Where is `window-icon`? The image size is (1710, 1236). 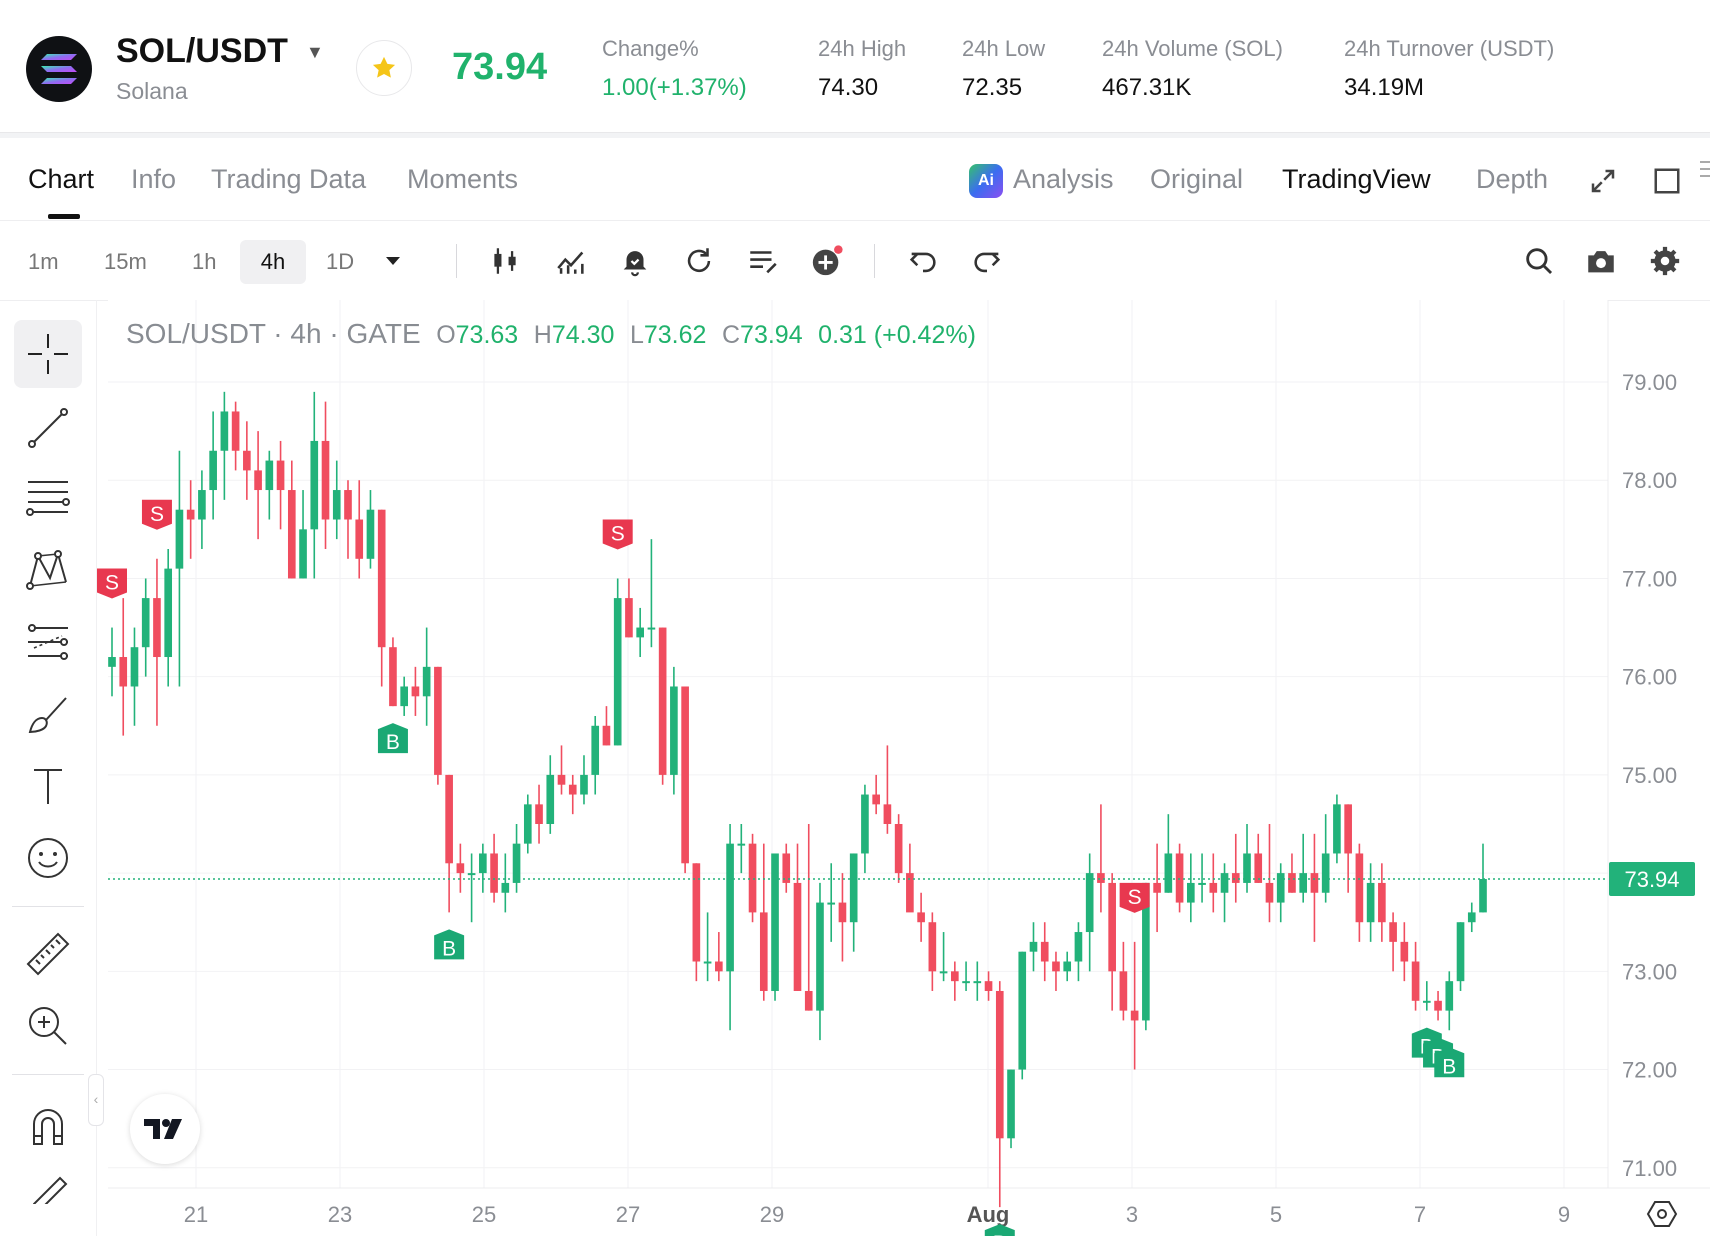 window-icon is located at coordinates (1667, 181).